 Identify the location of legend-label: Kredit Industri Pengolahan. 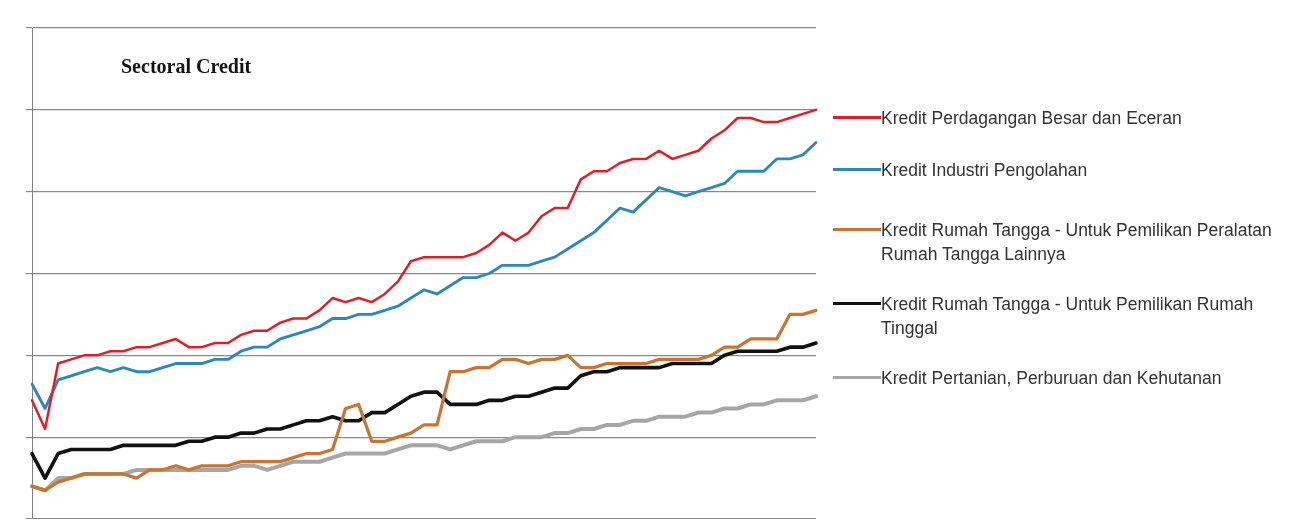
(985, 170).